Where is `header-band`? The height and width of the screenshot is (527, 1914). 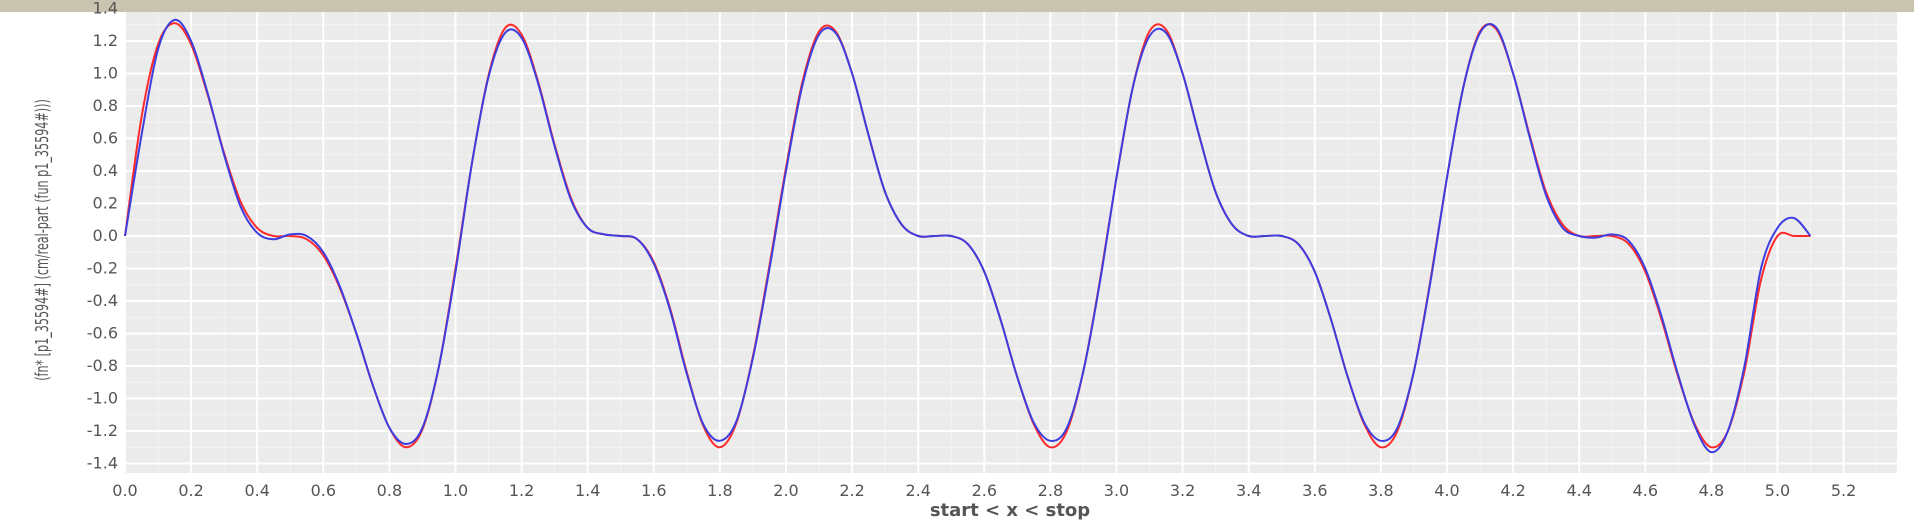
header-band is located at coordinates (957, 6).